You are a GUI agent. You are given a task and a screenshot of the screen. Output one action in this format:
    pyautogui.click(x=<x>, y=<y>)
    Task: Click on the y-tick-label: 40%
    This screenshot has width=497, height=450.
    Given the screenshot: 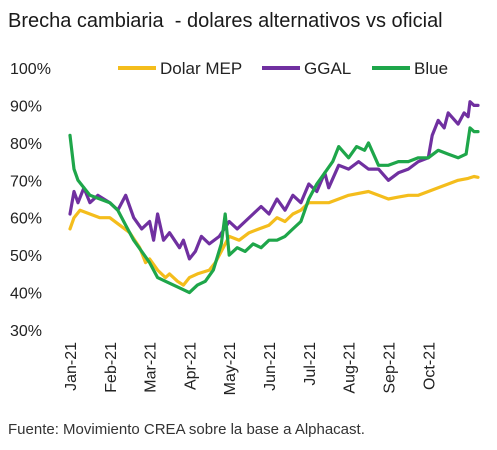 What is the action you would take?
    pyautogui.click(x=26, y=294)
    